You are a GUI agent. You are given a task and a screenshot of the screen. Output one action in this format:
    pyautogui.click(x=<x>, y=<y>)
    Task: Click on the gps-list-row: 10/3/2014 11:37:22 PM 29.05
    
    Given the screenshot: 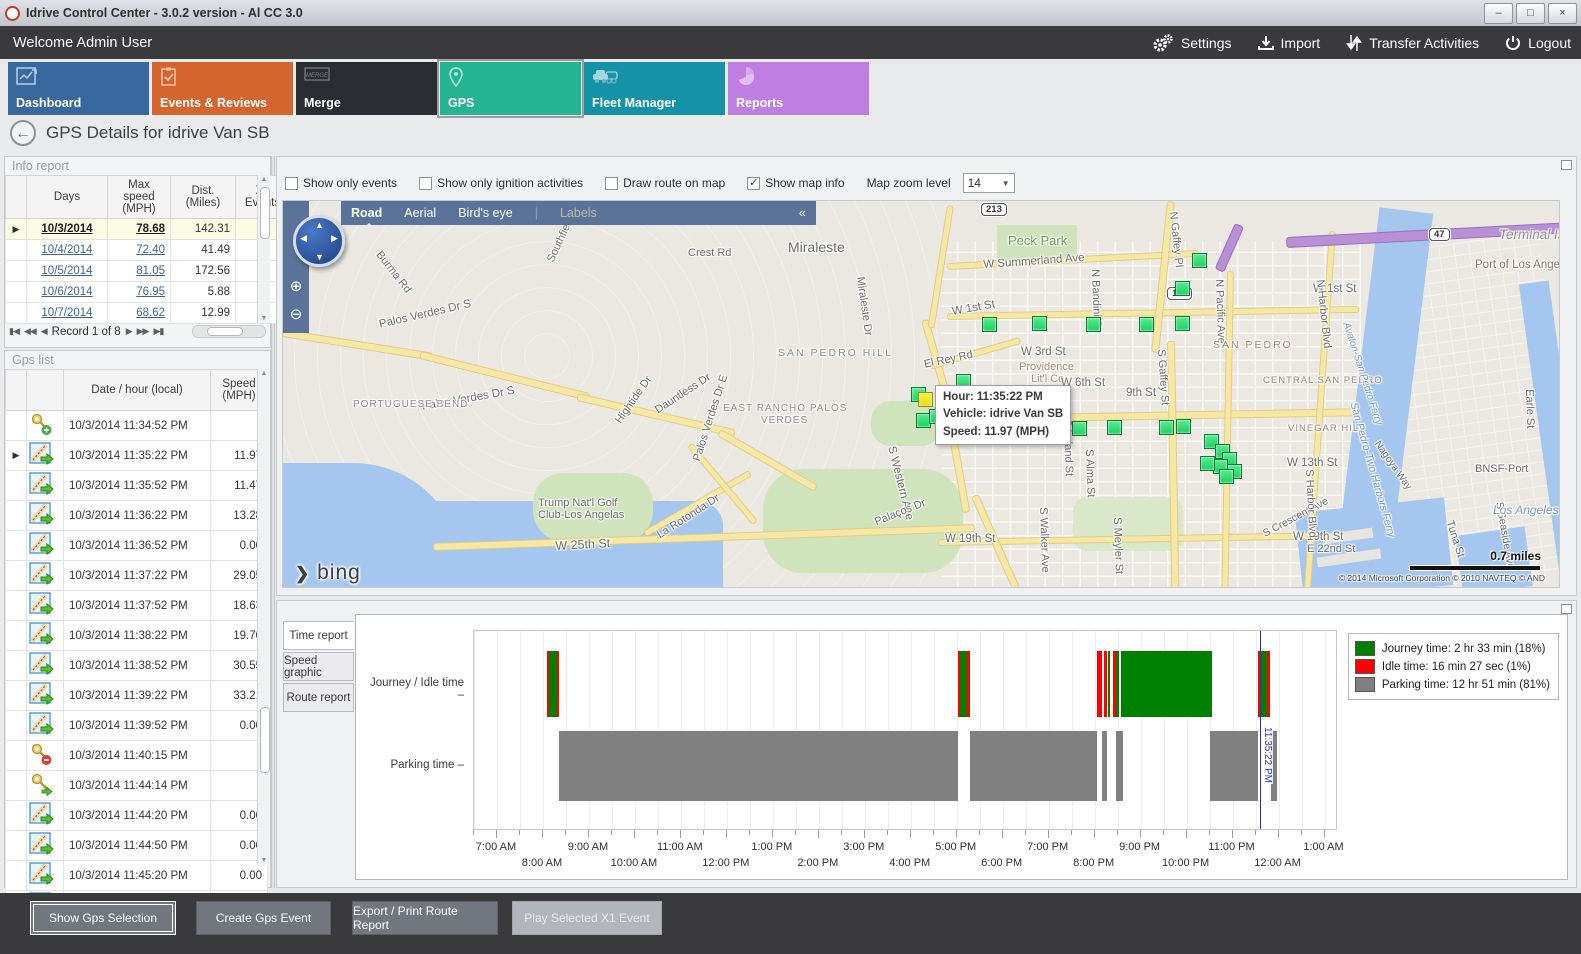 What is the action you would take?
    pyautogui.click(x=136, y=575)
    